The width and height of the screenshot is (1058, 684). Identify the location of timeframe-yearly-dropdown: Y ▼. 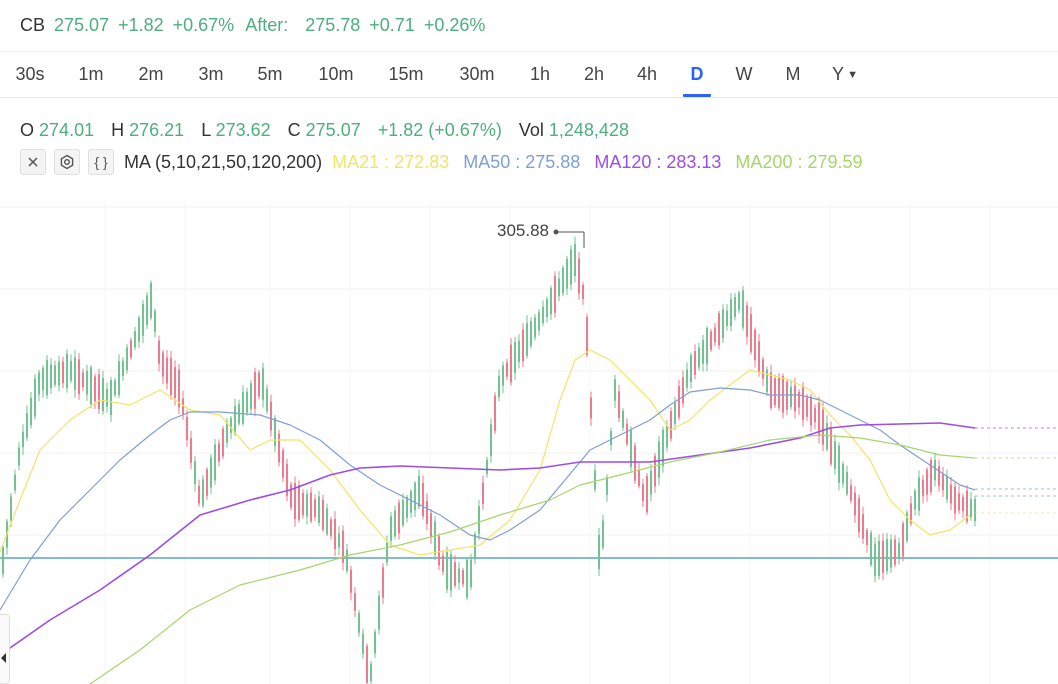
(845, 74).